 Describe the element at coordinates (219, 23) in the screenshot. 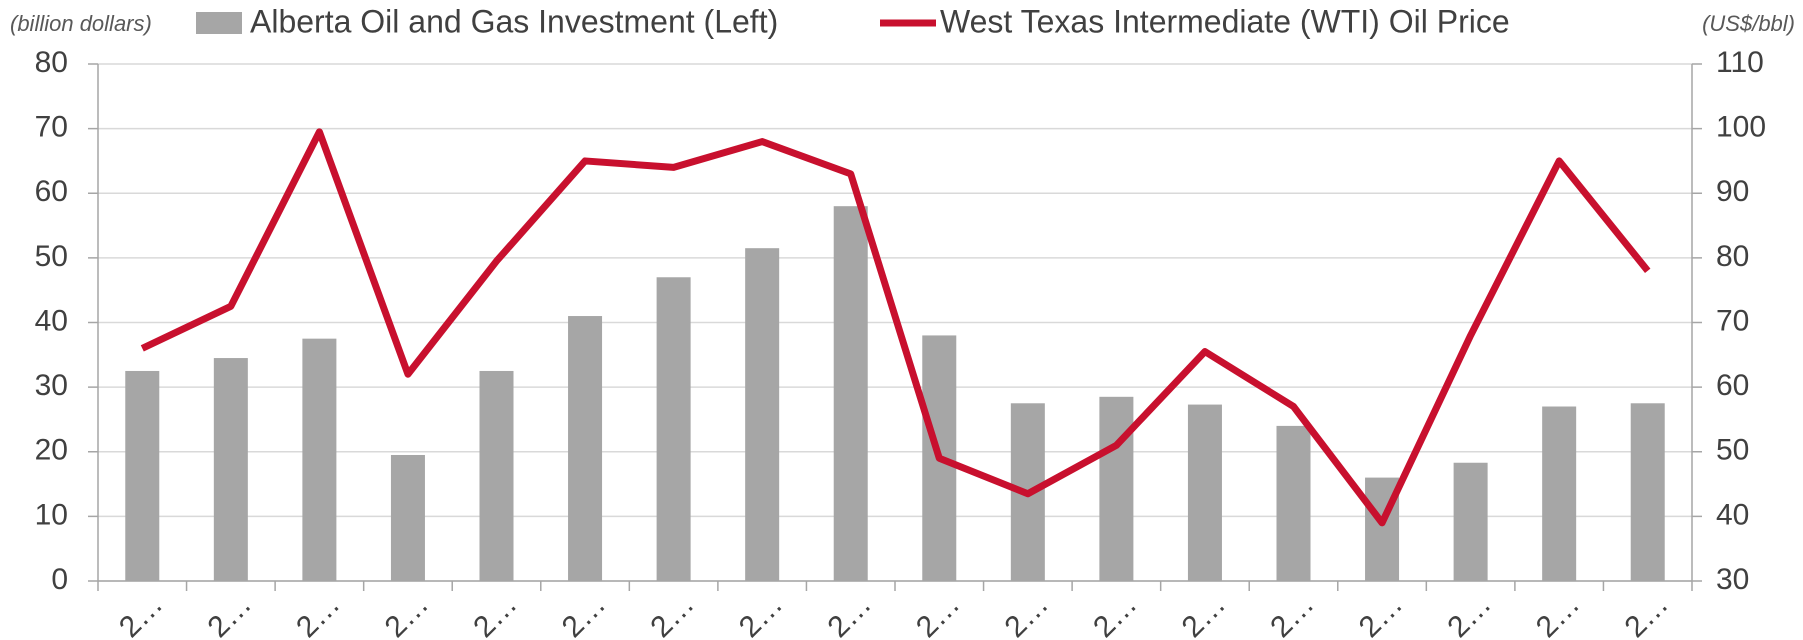

I see `legend-swatch-bar` at that location.